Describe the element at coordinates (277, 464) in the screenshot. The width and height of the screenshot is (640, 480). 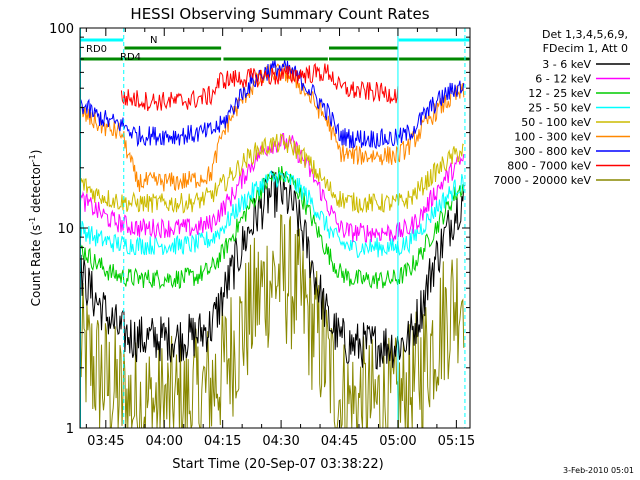
I see `x-axis-label: Start Time (20-Sep-07 03:38:22)` at that location.